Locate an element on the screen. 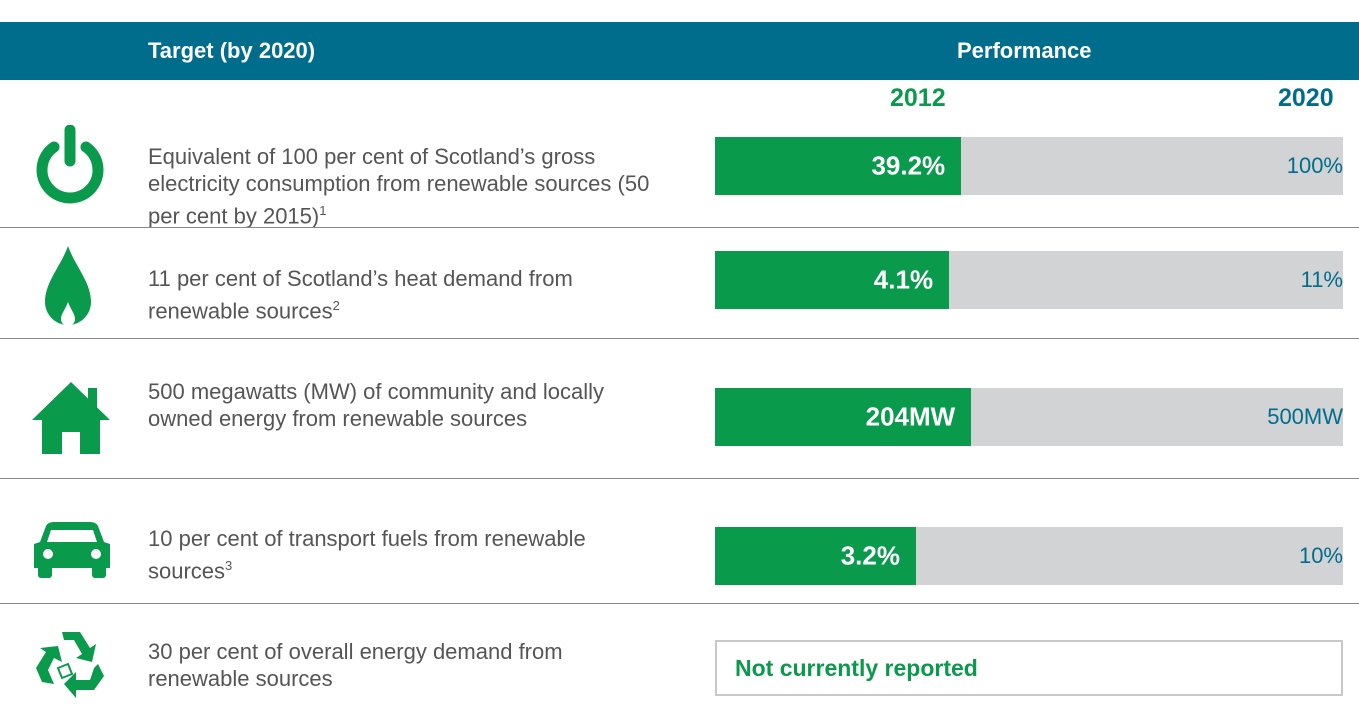 This screenshot has height=720, width=1359. progress-bar: 3.2% is located at coordinates (815, 556).